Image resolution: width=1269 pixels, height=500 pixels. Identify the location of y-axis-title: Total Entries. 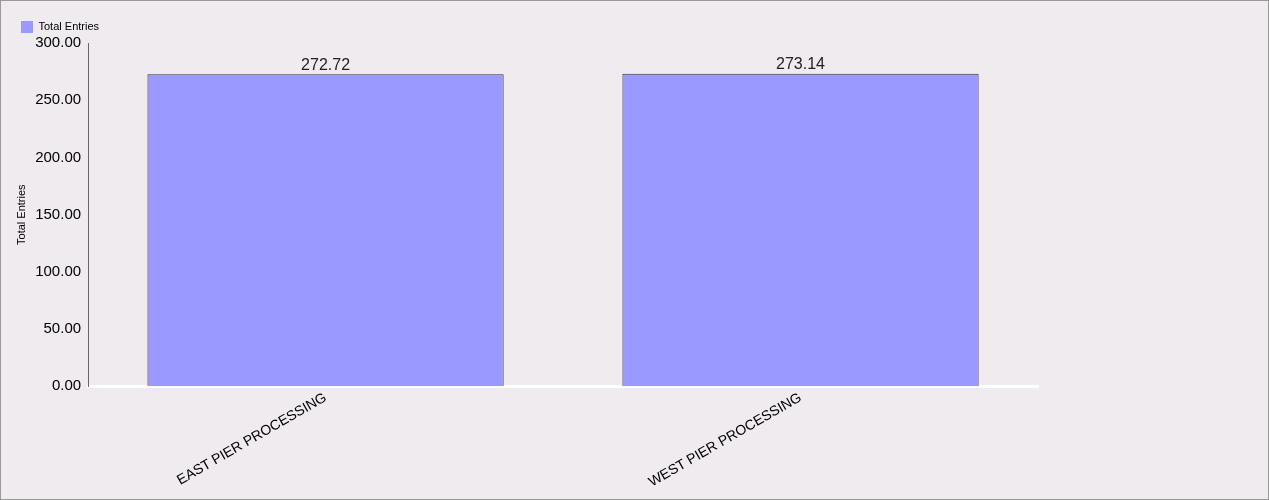
(20, 214).